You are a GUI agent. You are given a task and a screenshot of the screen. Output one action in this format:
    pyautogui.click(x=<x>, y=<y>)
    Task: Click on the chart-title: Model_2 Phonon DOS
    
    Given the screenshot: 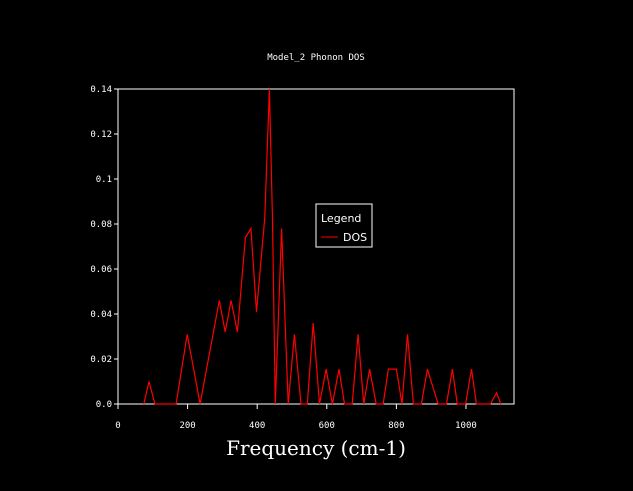 What is the action you would take?
    pyautogui.click(x=316, y=58)
    